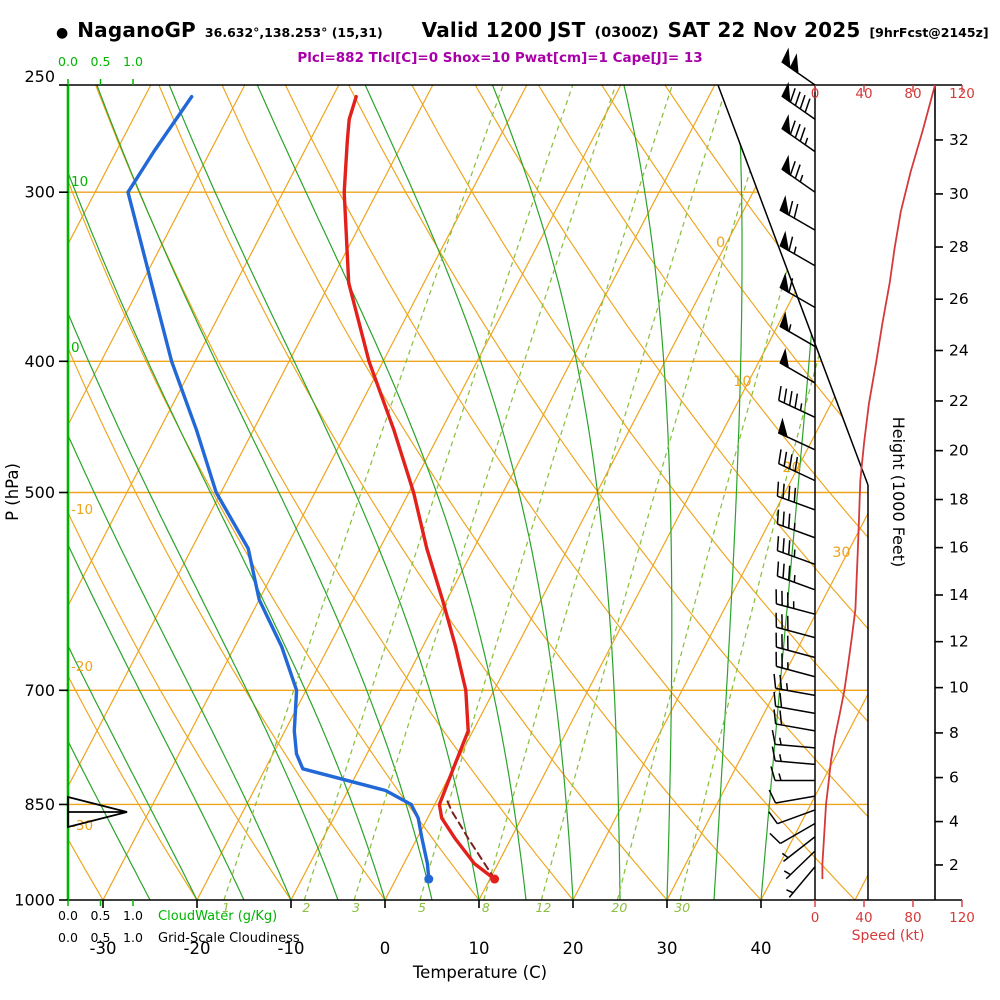 The height and width of the screenshot is (1000, 1000). What do you see at coordinates (888, 936) in the screenshot?
I see `svg-text: Speed (kt)` at bounding box center [888, 936].